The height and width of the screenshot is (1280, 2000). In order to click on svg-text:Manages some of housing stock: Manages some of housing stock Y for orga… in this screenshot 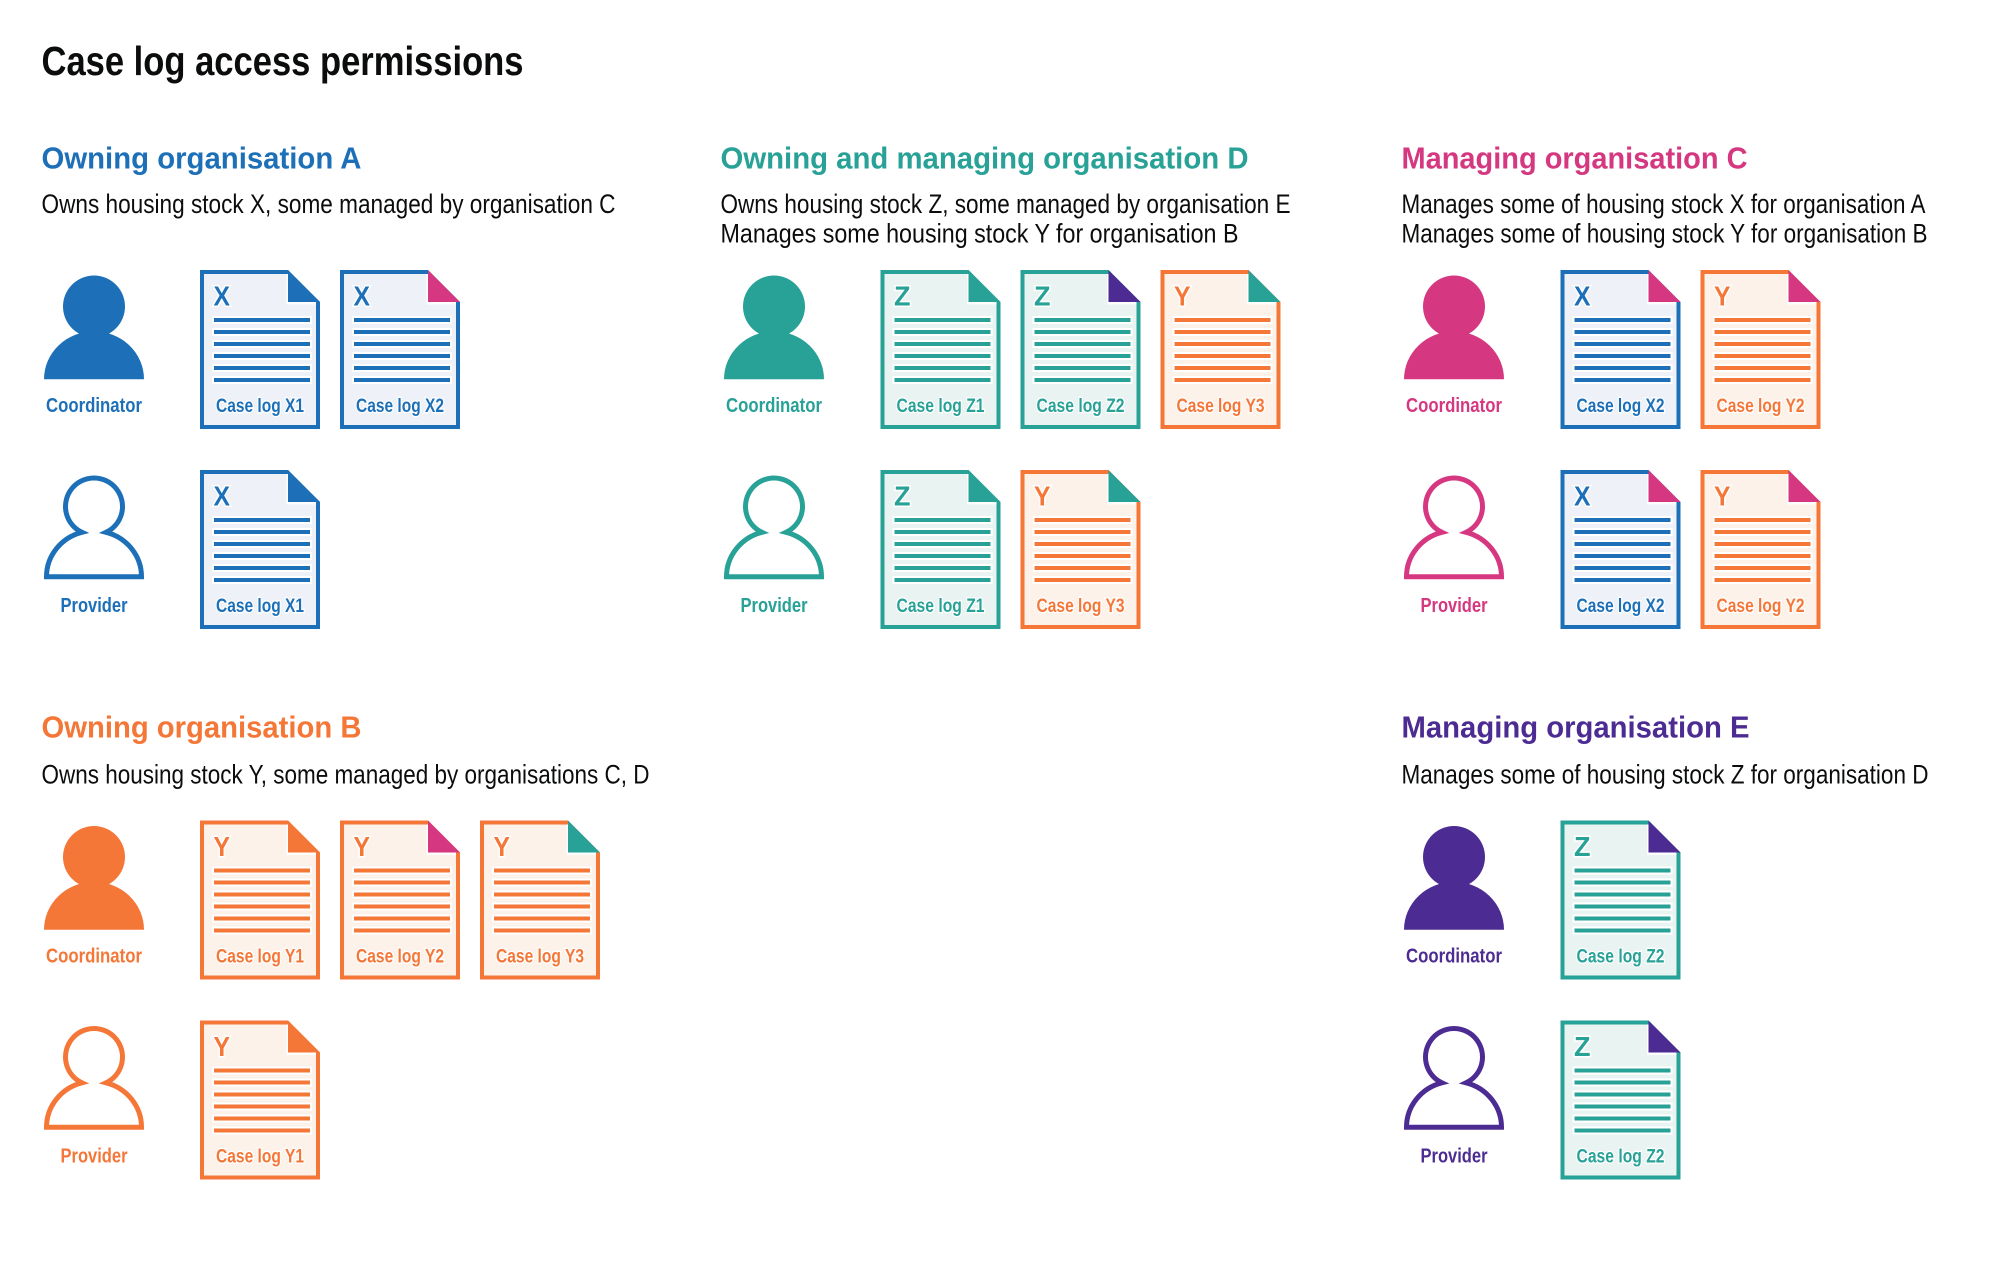, I will do `click(1665, 234)`.